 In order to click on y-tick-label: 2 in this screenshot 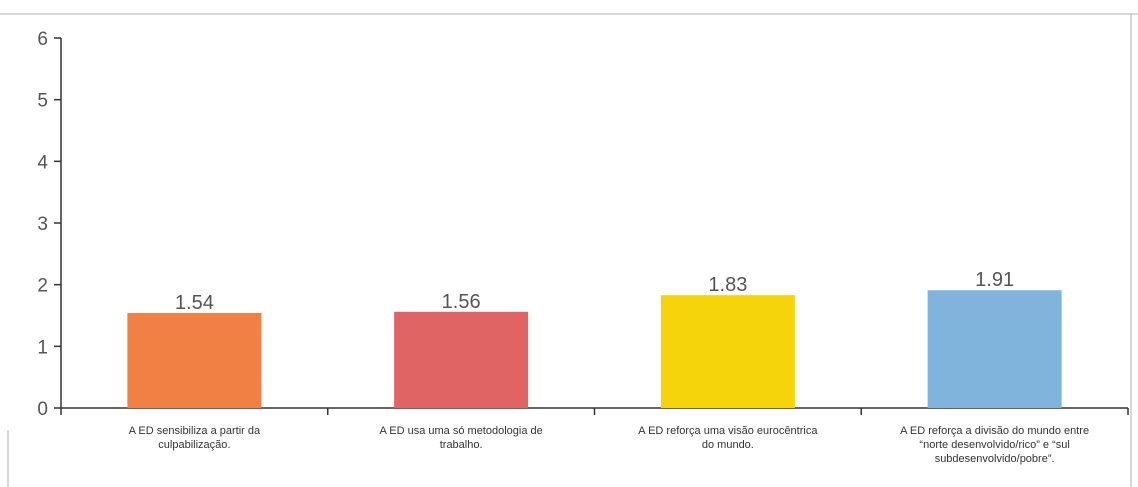, I will do `click(42, 286)`.